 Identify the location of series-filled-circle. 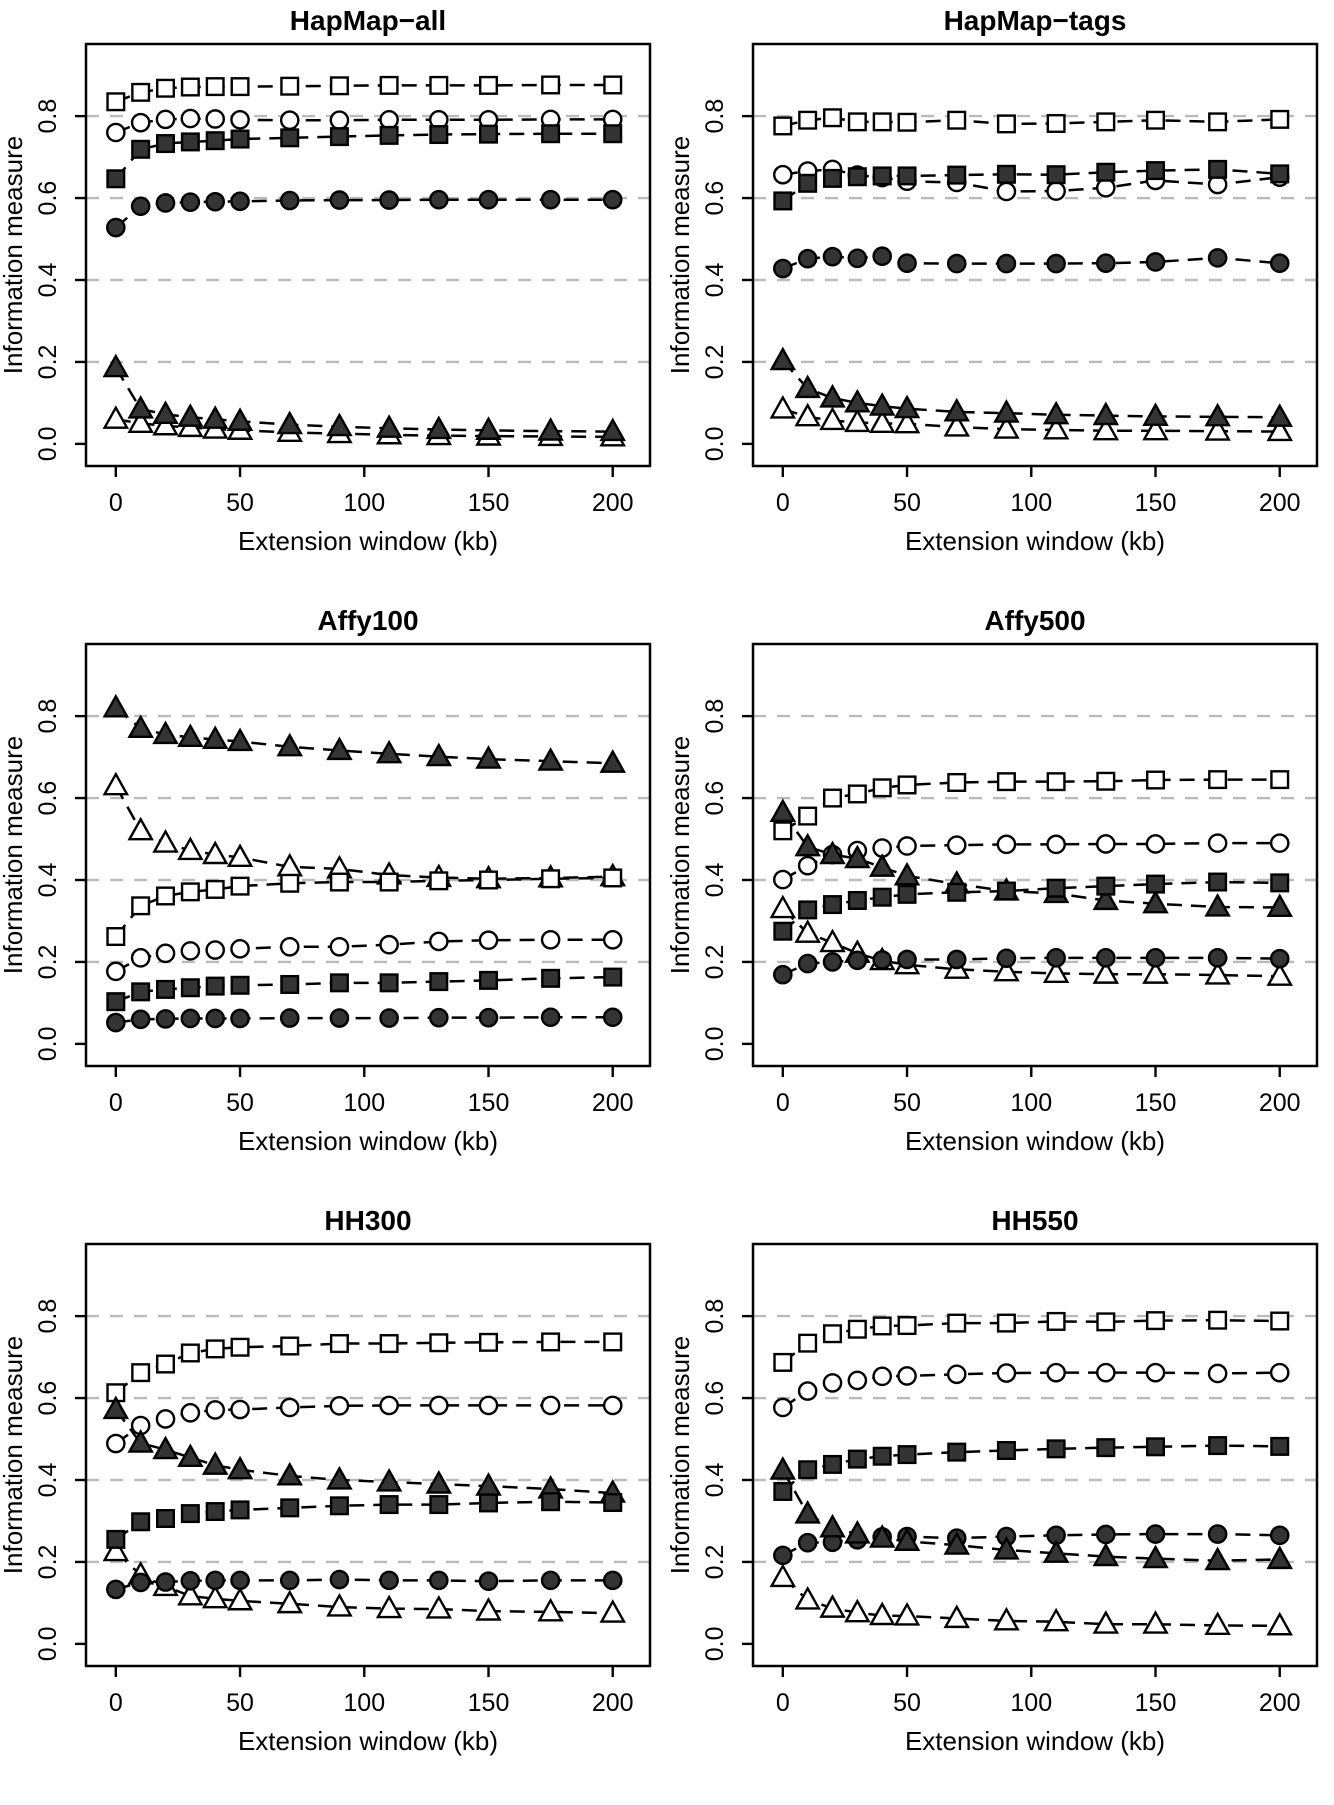
(364, 213).